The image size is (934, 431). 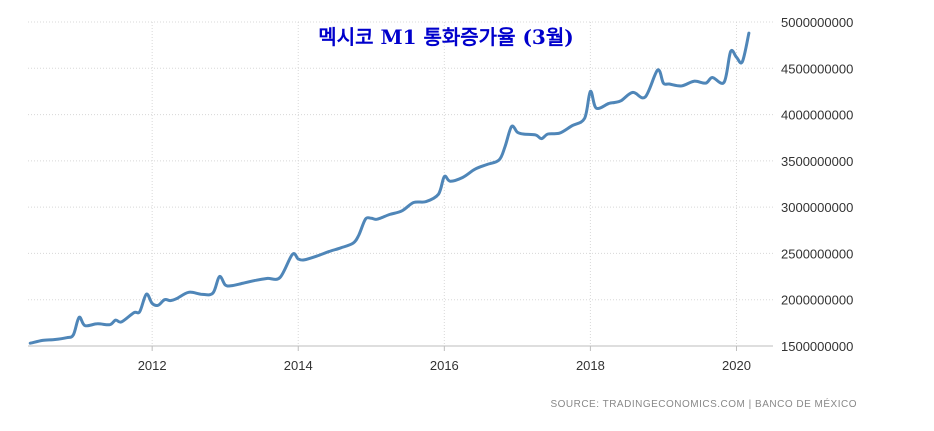 What do you see at coordinates (817, 207) in the screenshot?
I see `y-tick-label: 3000000000` at bounding box center [817, 207].